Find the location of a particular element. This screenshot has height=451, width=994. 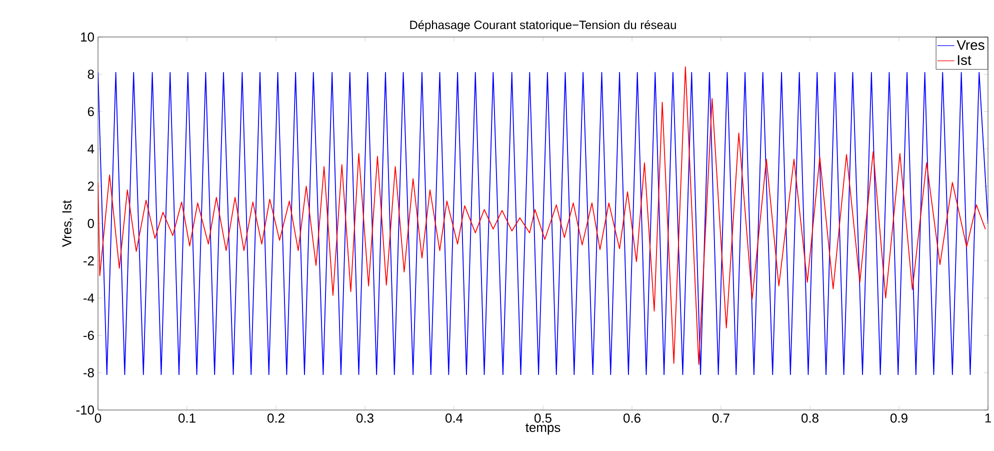

y-tick-label: -6 is located at coordinates (89, 335).